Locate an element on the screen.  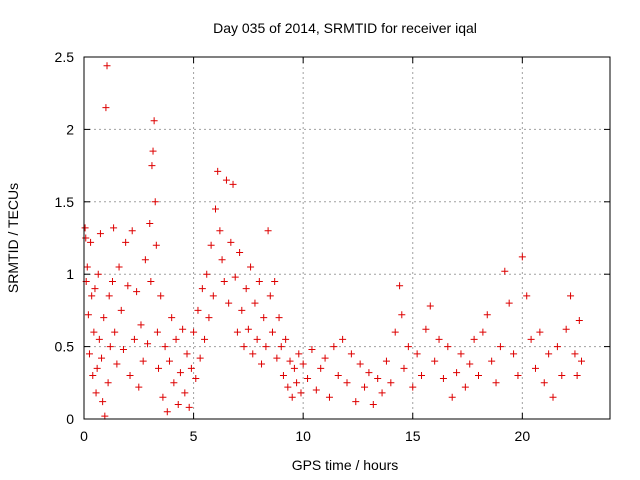
x-tick-label: 5 is located at coordinates (194, 436).